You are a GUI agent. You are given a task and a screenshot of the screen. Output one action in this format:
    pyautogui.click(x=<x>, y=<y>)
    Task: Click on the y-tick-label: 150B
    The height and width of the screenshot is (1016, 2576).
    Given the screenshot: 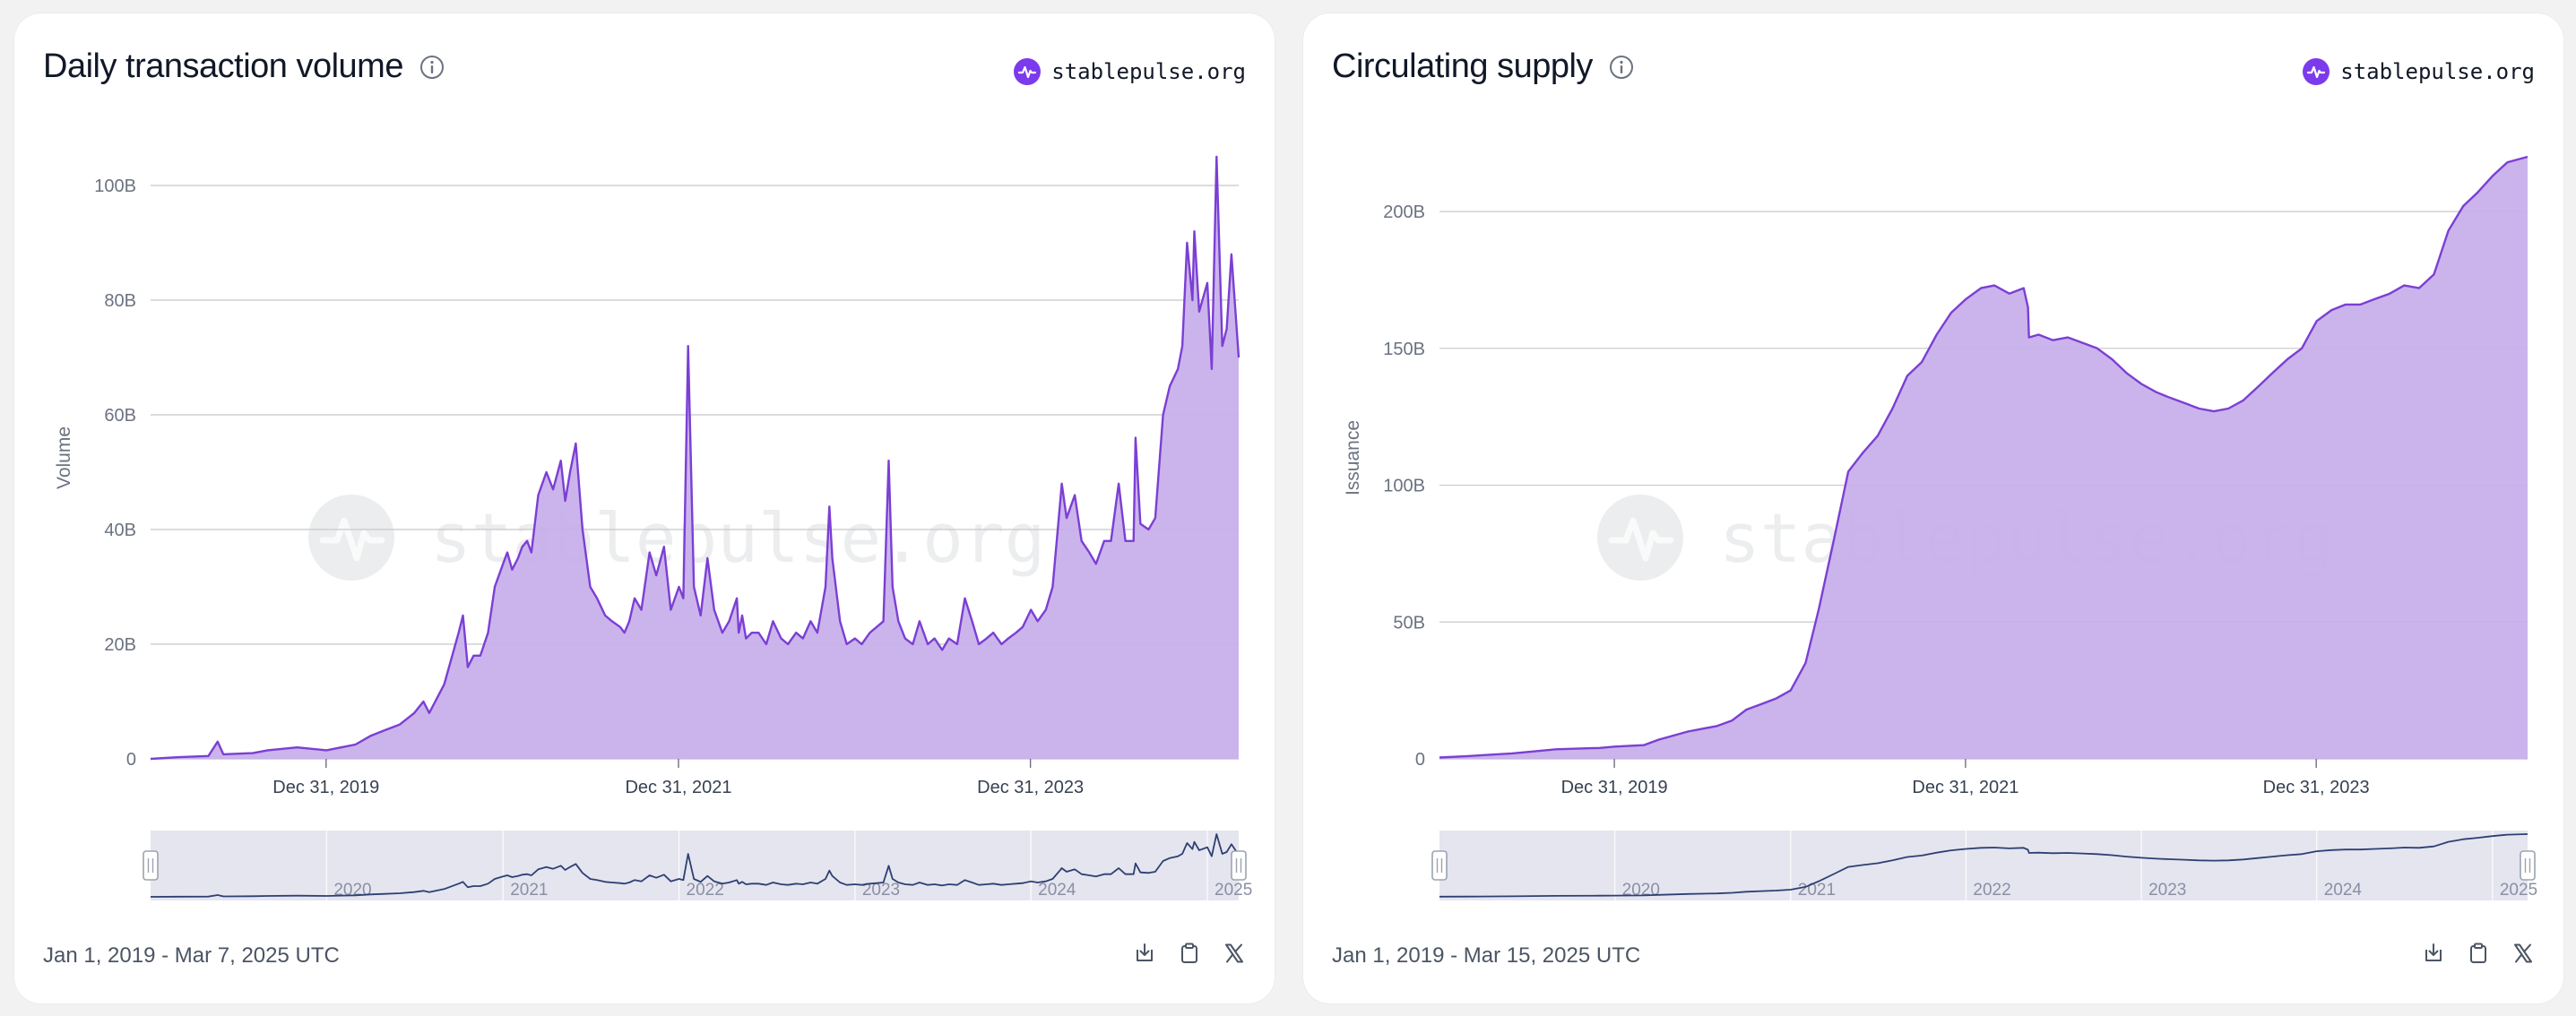 What is the action you would take?
    pyautogui.click(x=1404, y=349)
    